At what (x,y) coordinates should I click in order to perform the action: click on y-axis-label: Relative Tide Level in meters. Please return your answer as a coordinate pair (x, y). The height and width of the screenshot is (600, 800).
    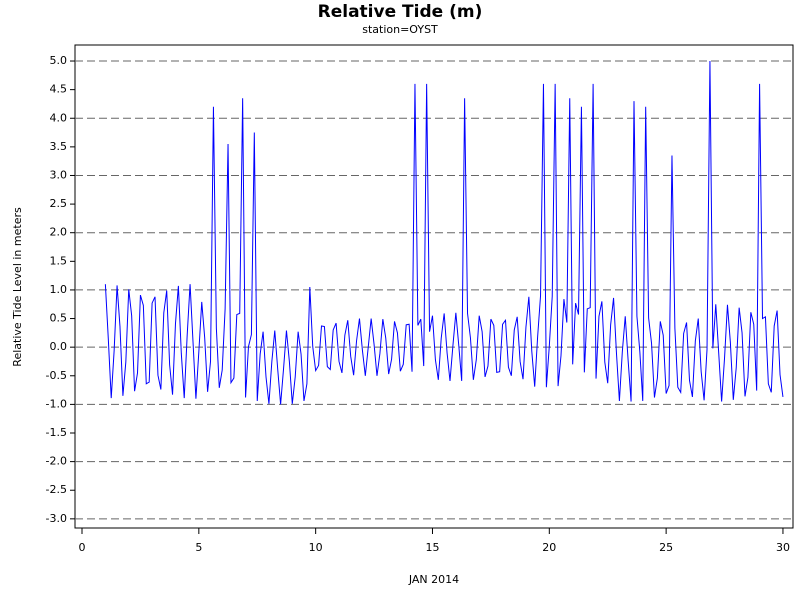
    Looking at the image, I should click on (17, 287).